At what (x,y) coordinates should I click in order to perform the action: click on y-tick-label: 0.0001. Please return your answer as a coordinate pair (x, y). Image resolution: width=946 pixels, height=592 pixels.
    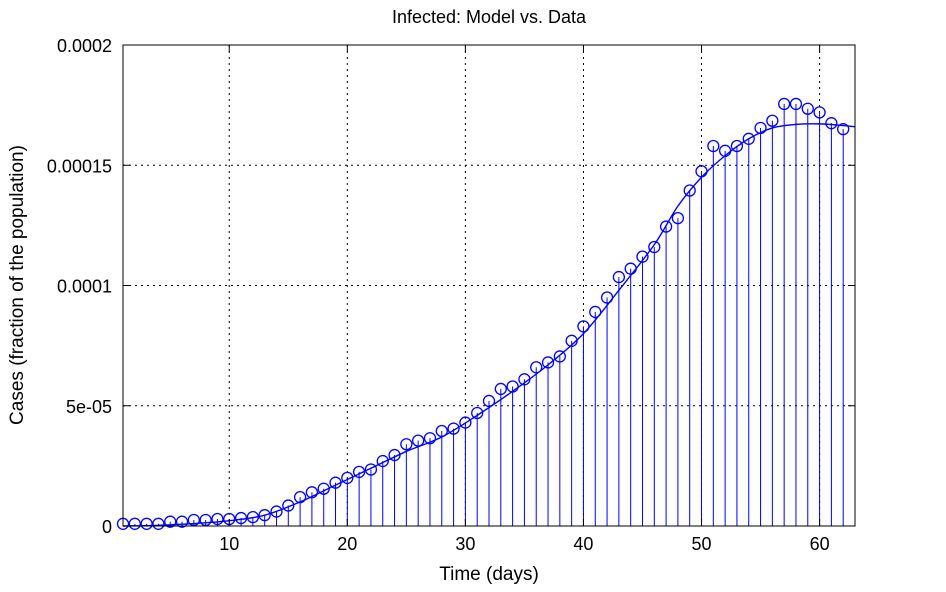
    Looking at the image, I should click on (84, 287).